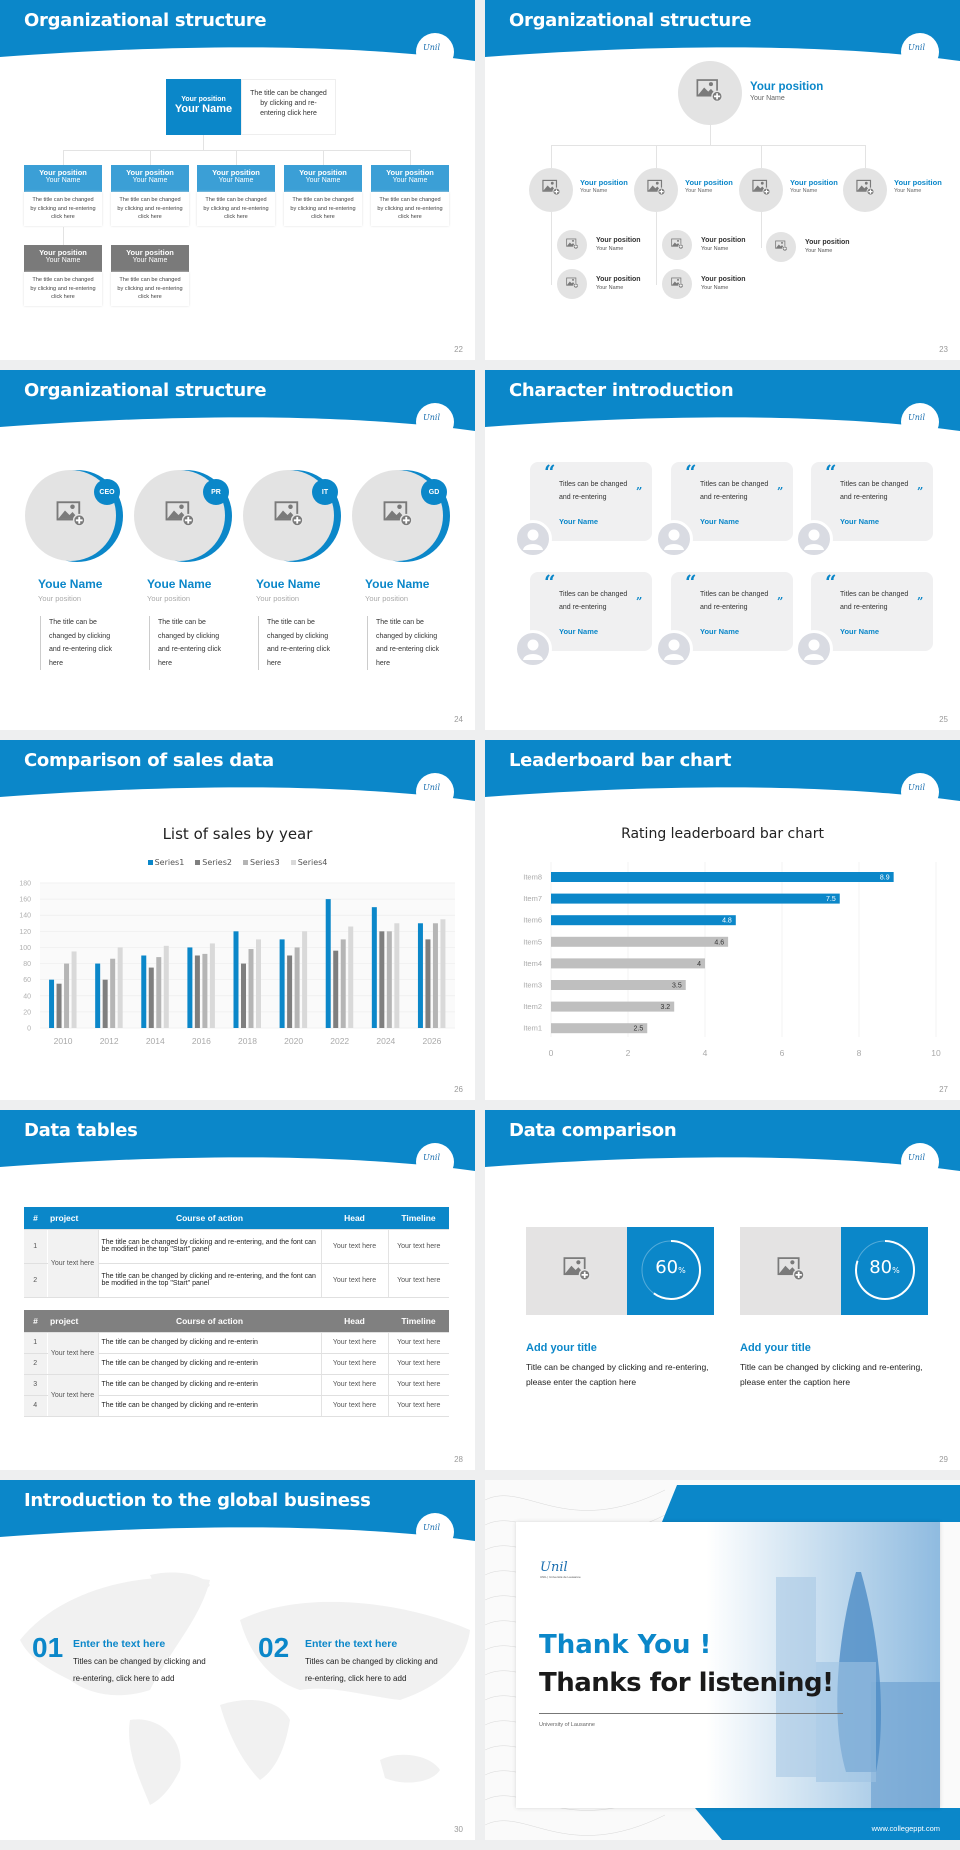  What do you see at coordinates (410, 1768) in the screenshot?
I see `continent-australia` at bounding box center [410, 1768].